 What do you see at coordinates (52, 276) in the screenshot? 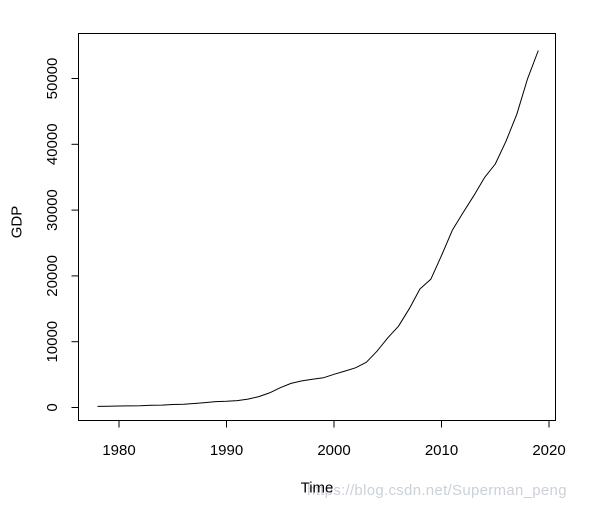
I see `y-tick-label: 20000` at bounding box center [52, 276].